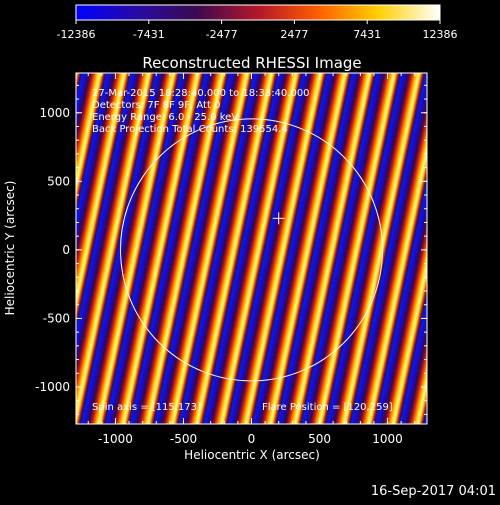  Describe the element at coordinates (58, 181) in the screenshot. I see `y-tick-label: 500` at that location.